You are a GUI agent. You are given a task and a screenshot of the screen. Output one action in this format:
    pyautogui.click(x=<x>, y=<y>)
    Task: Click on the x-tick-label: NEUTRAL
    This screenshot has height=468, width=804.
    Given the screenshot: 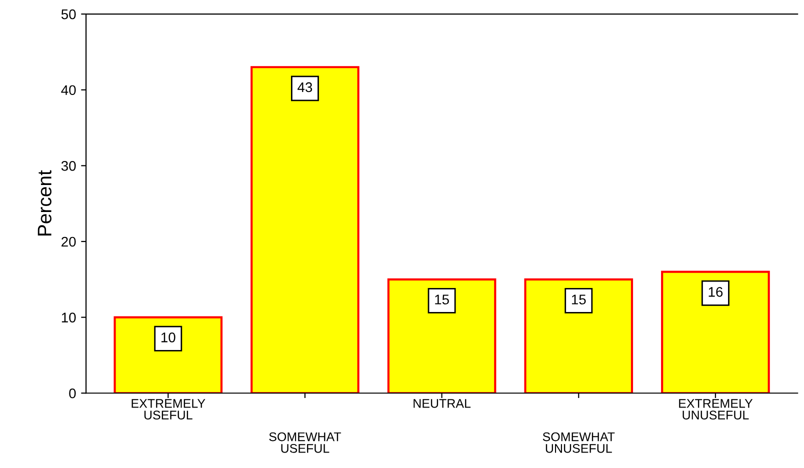 What is the action you would take?
    pyautogui.click(x=442, y=403)
    